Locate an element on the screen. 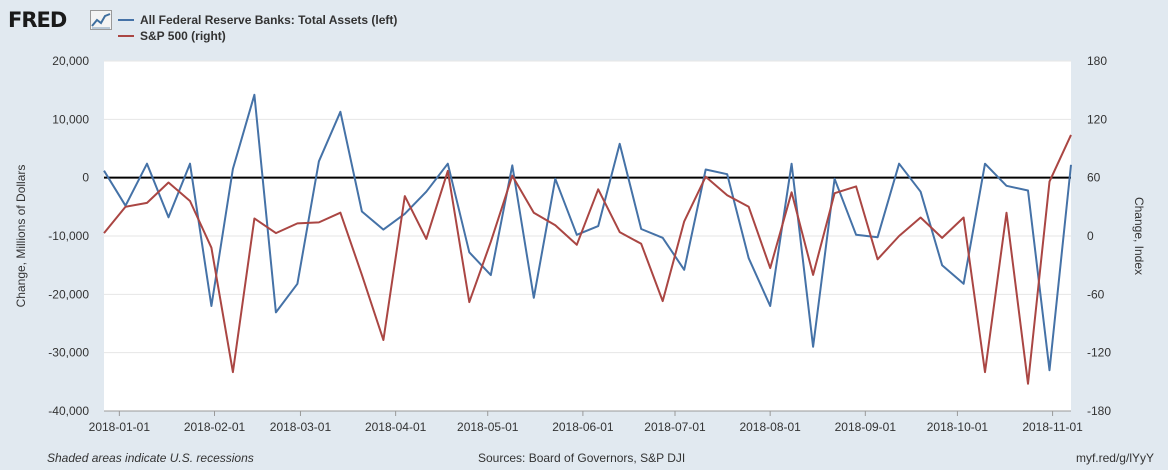  y-left-tick-label: 10,000 is located at coordinates (70, 119).